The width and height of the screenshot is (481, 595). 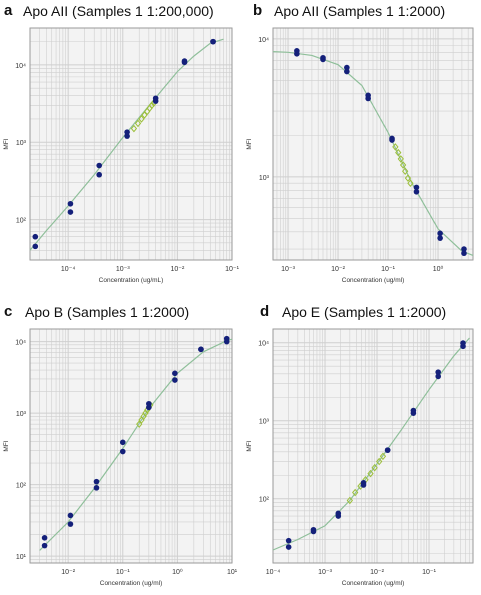 What do you see at coordinates (8, 10) in the screenshot?
I see `panel-letter: a` at bounding box center [8, 10].